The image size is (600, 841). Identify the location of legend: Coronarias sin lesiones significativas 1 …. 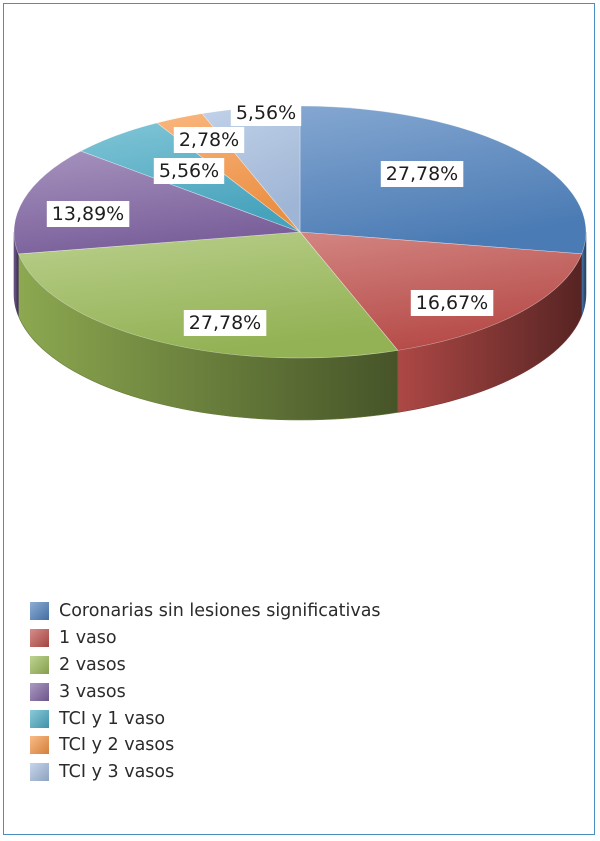
(205, 692).